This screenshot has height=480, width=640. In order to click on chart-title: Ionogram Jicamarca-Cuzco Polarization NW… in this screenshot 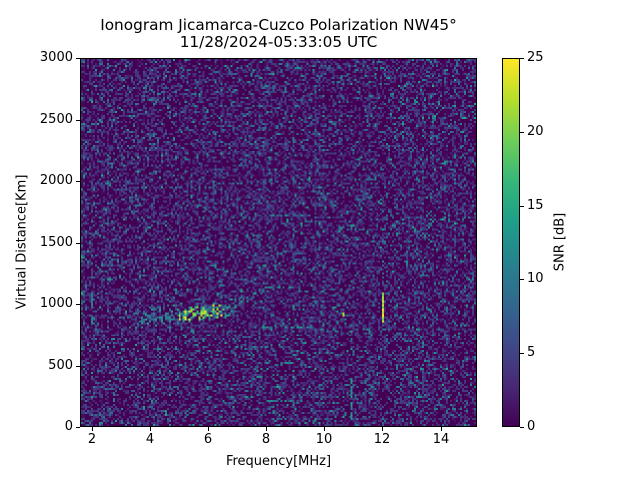, I will do `click(278, 25)`.